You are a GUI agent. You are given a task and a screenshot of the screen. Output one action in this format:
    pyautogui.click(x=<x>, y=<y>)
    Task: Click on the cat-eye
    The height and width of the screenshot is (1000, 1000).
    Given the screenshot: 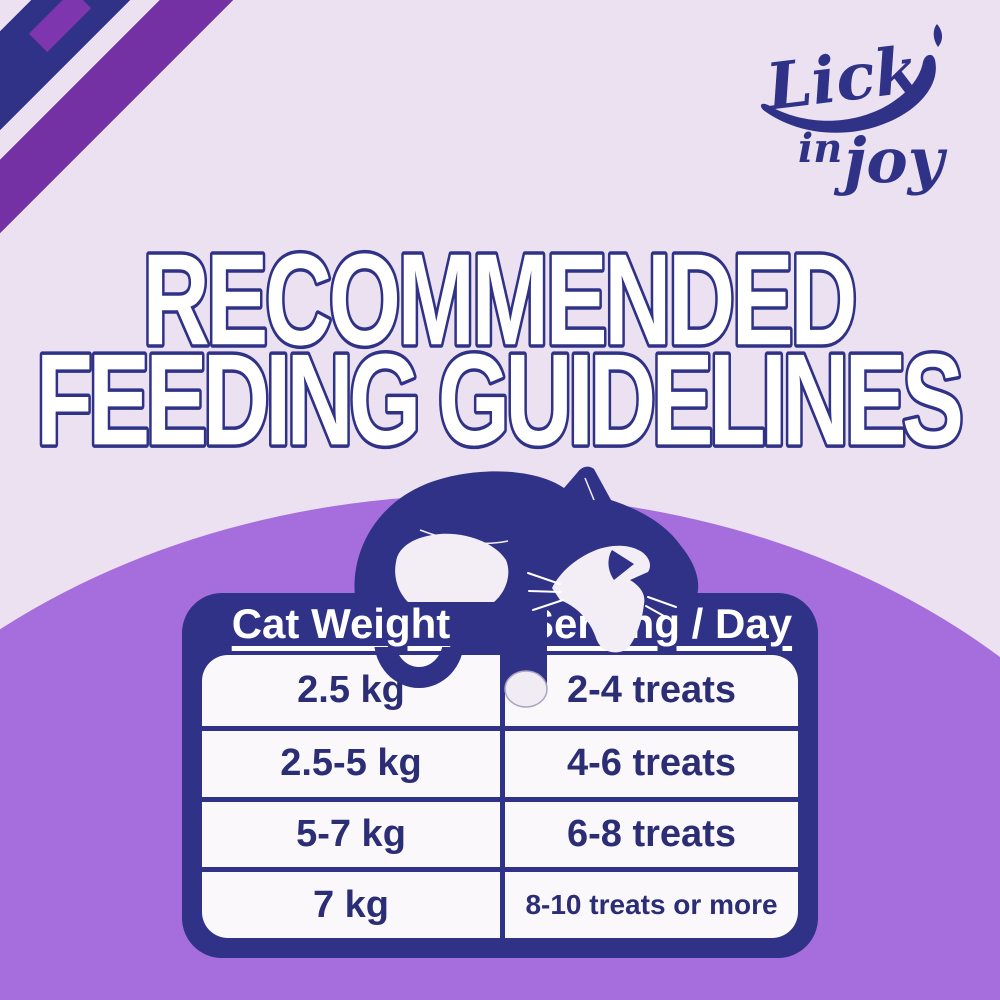 What is the action you would take?
    pyautogui.click(x=621, y=565)
    